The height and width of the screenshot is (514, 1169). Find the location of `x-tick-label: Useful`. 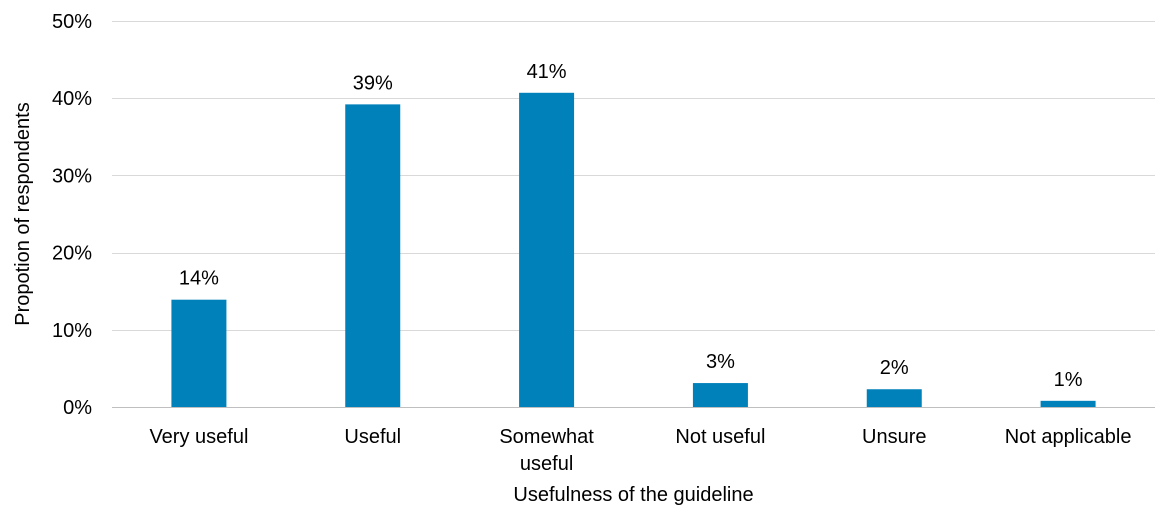

x-tick-label: Useful is located at coordinates (372, 437).